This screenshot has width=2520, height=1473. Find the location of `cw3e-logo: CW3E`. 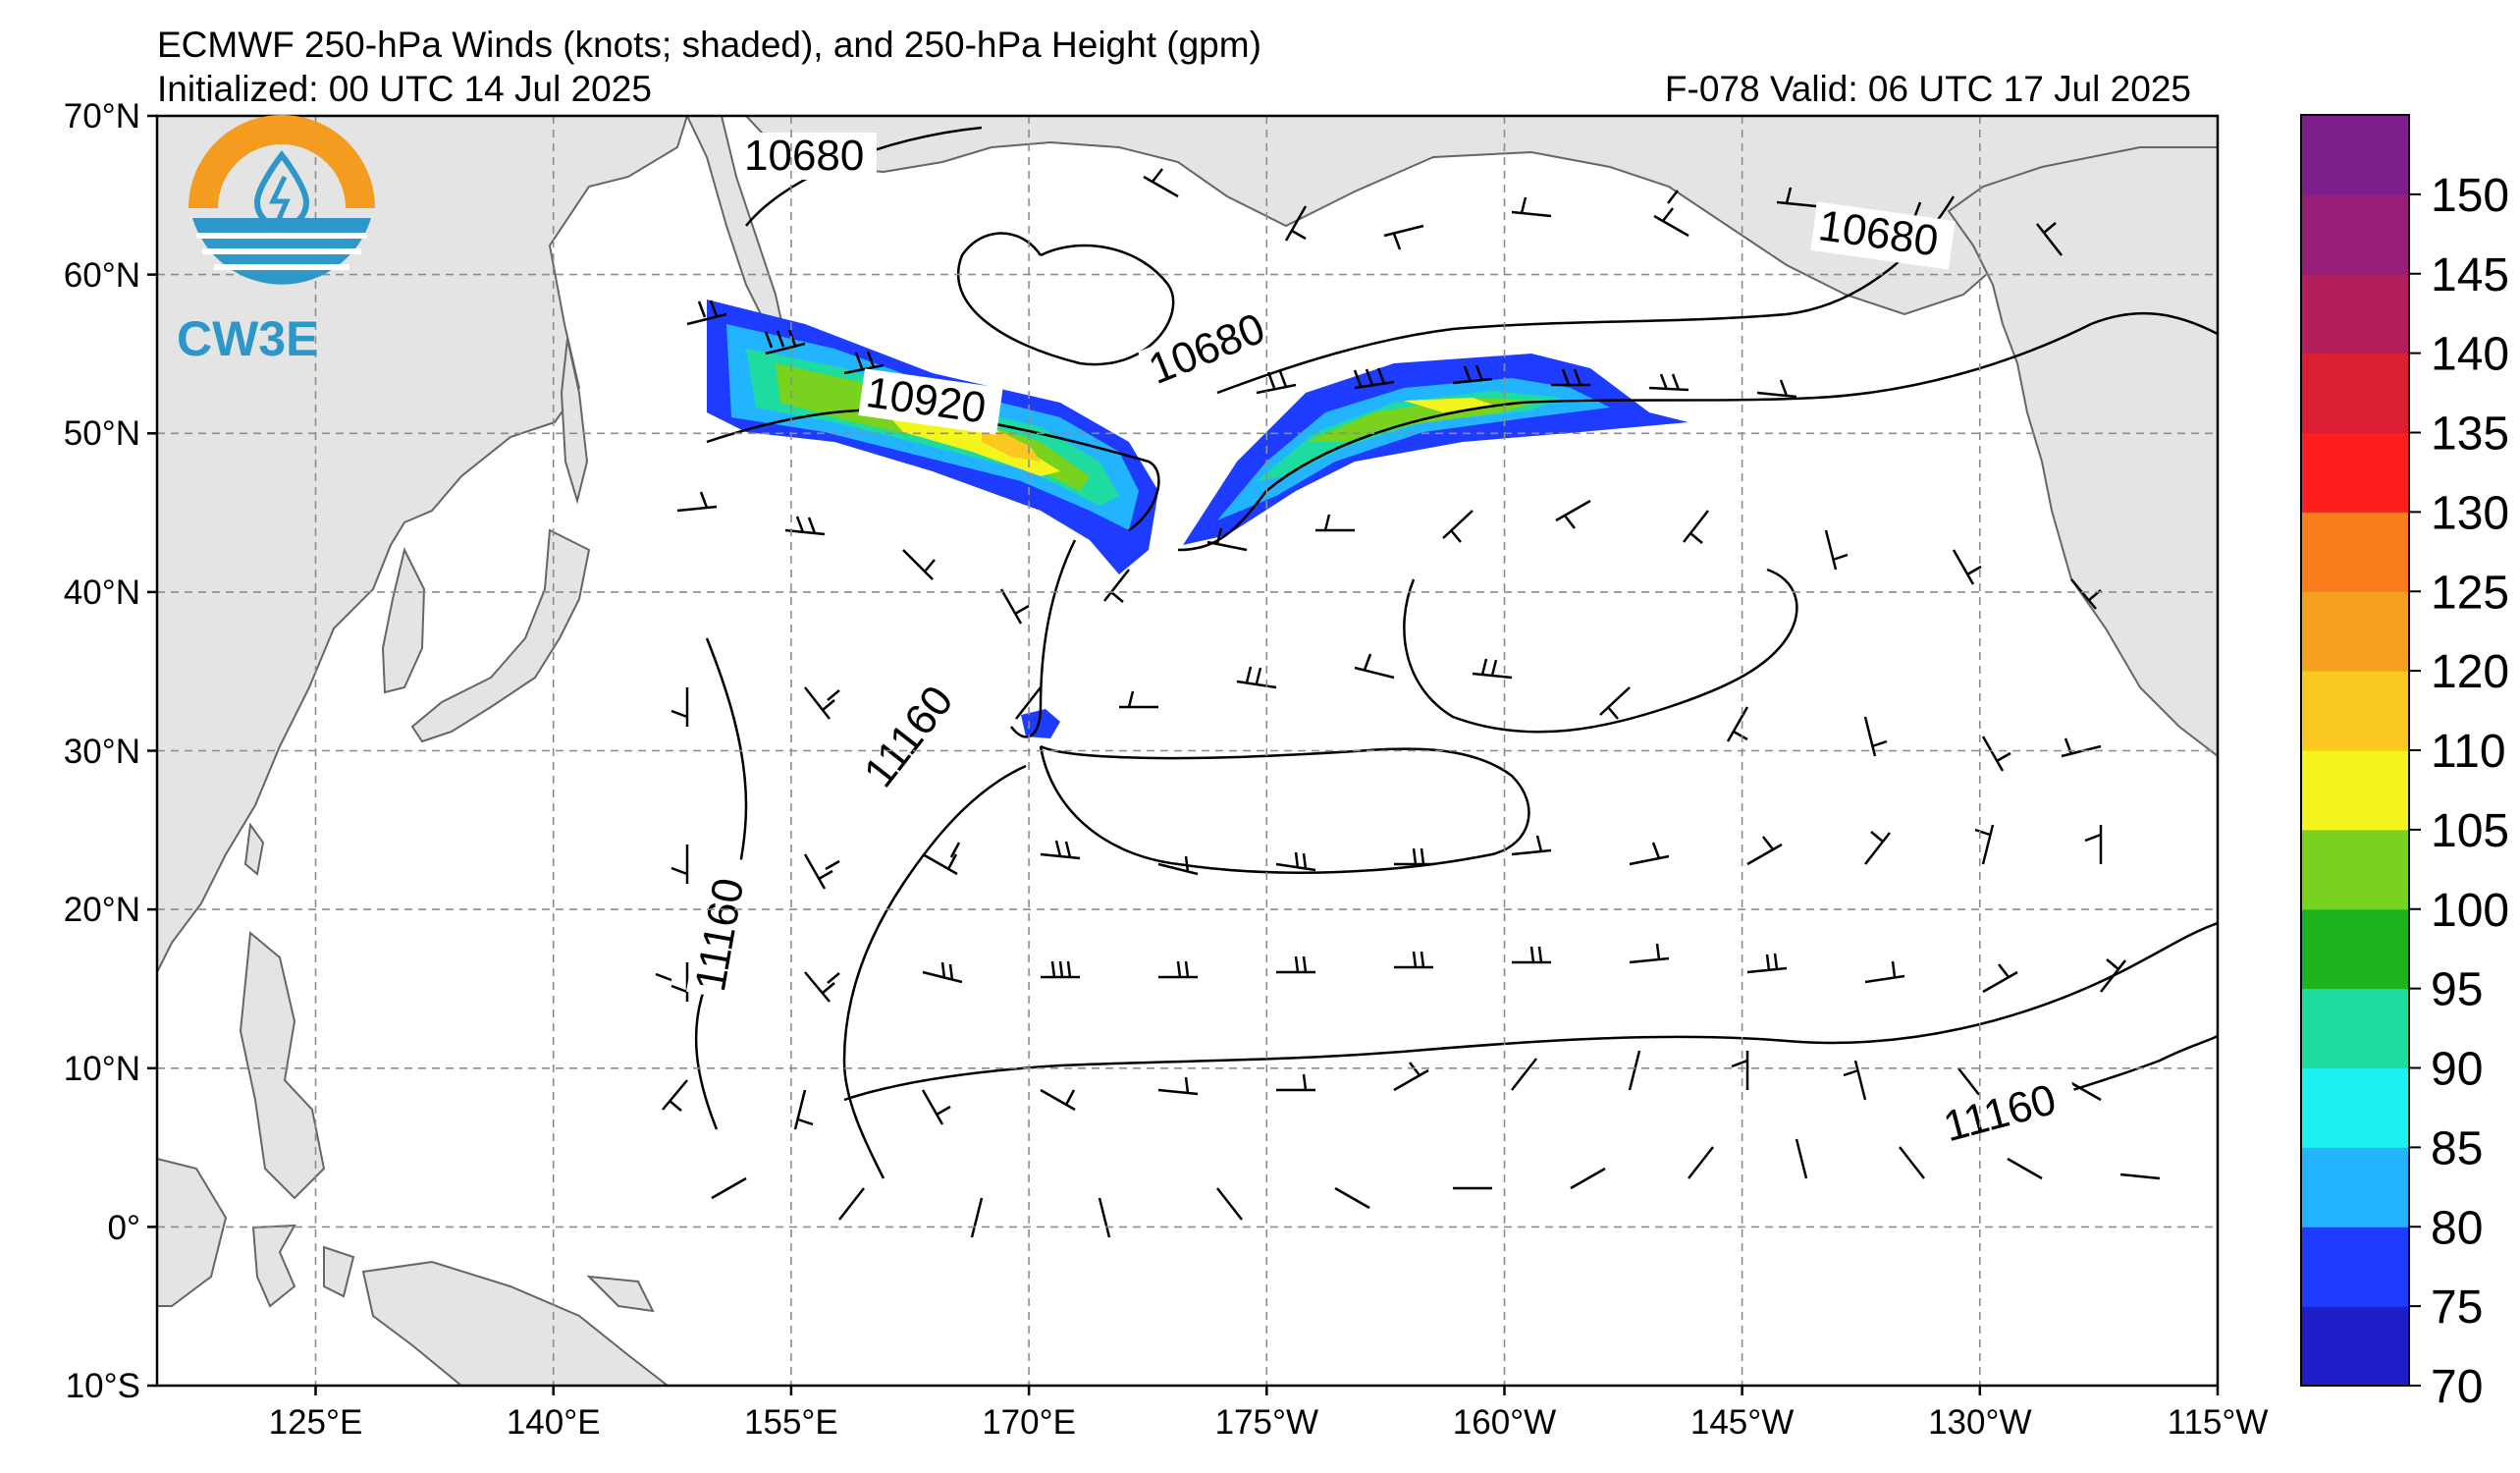

cw3e-logo: CW3E is located at coordinates (276, 240).